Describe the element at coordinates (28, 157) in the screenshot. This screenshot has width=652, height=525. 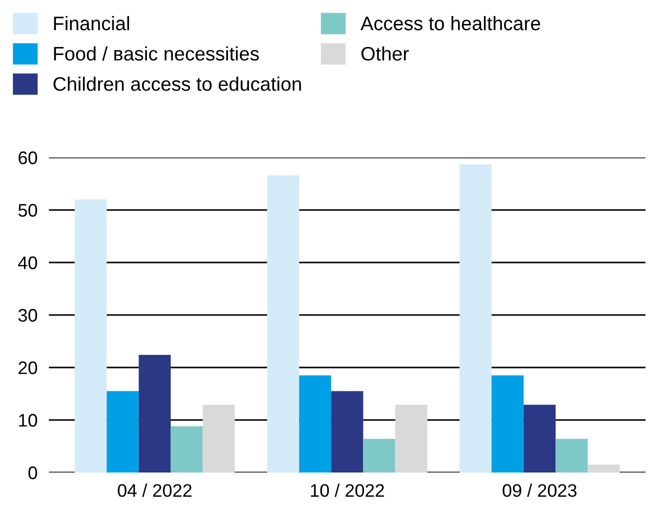
I see `y-tick-label: 60` at that location.